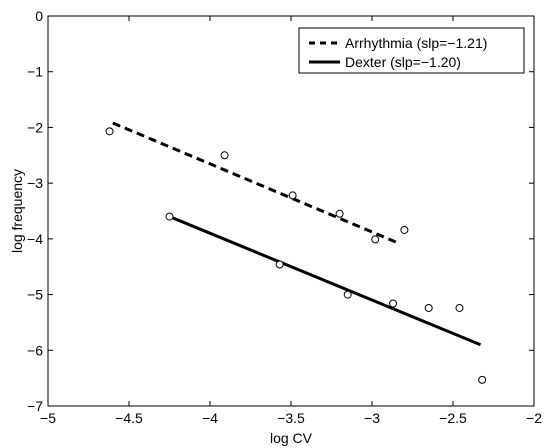  Describe the element at coordinates (35, 211) in the screenshot. I see `y-tick-labels: 0 −1 −2 −3 −4 −5 −6 −7` at that location.